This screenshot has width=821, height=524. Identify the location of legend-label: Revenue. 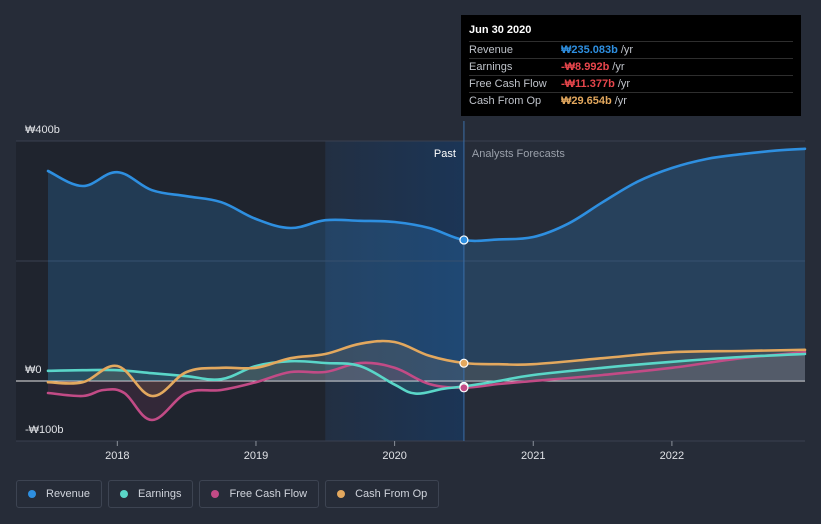
(68, 494).